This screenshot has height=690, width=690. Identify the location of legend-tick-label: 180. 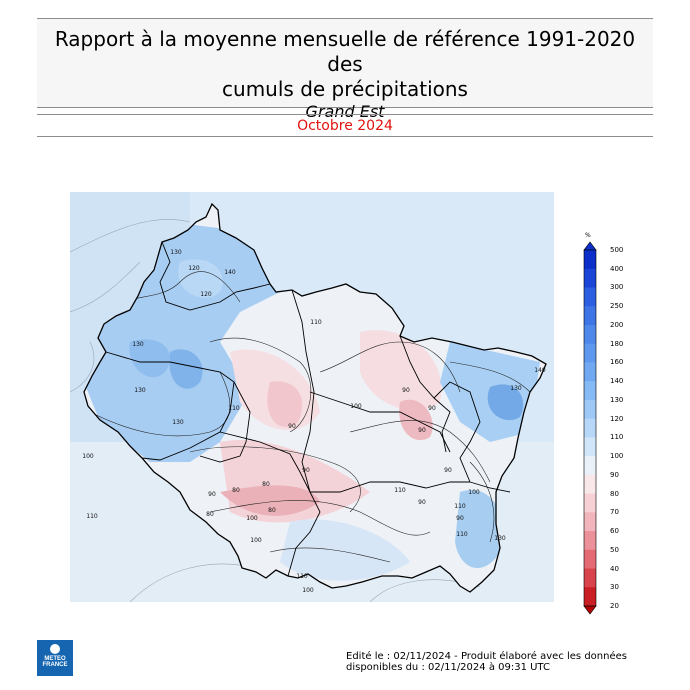
(617, 343).